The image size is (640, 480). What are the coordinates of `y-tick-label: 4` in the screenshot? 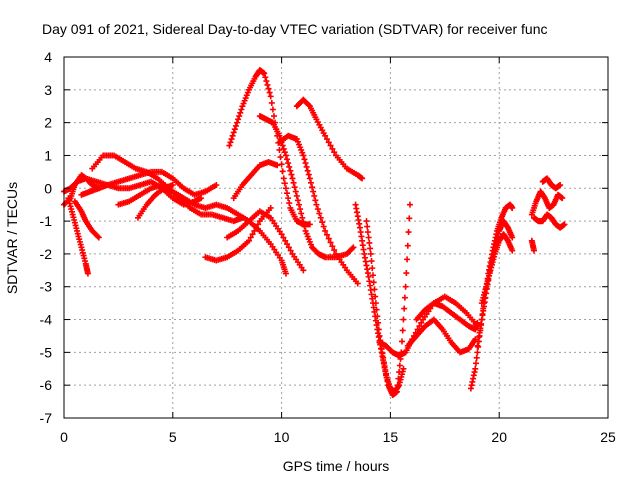 It's located at (48, 57).